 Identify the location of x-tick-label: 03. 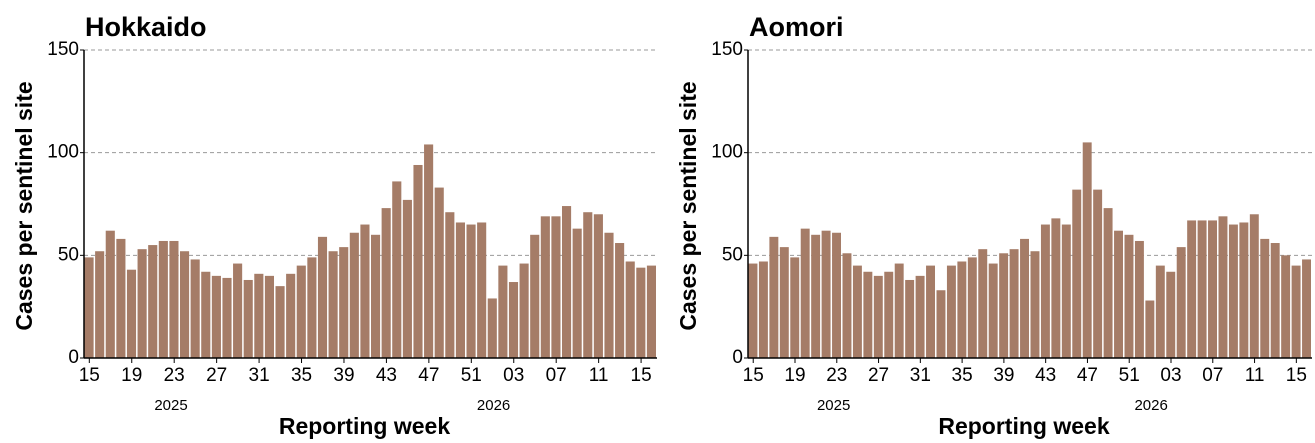
(513, 375).